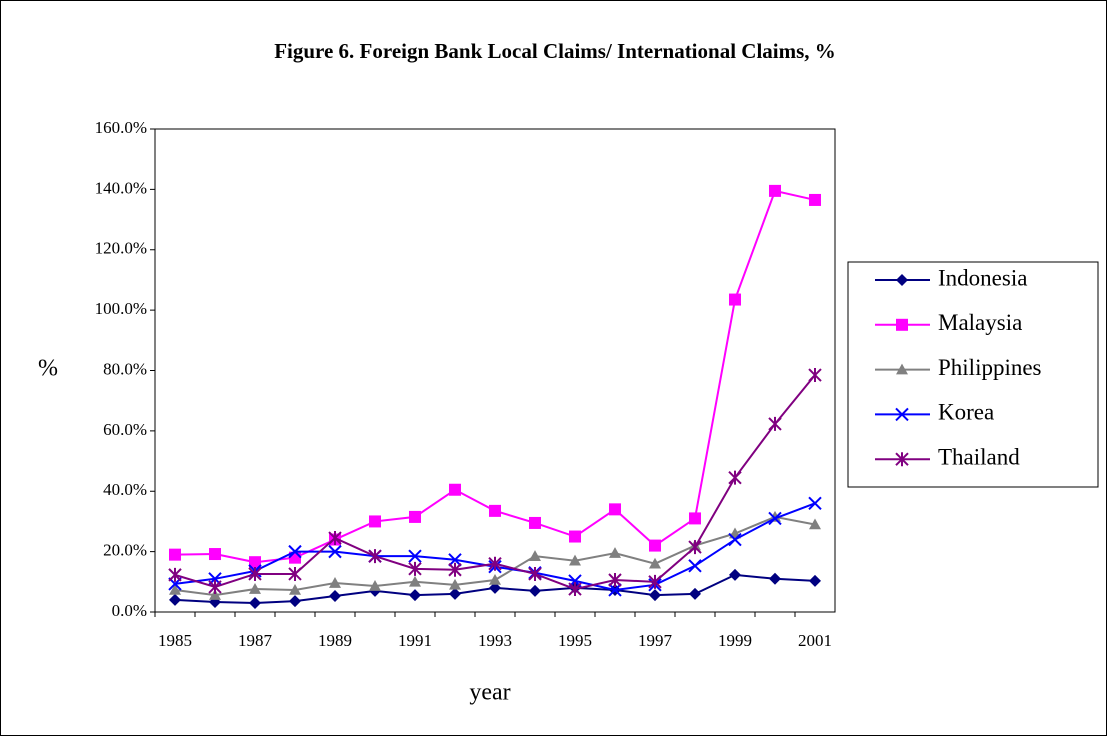  What do you see at coordinates (980, 322) in the screenshot?
I see `legend-label: Malaysia` at bounding box center [980, 322].